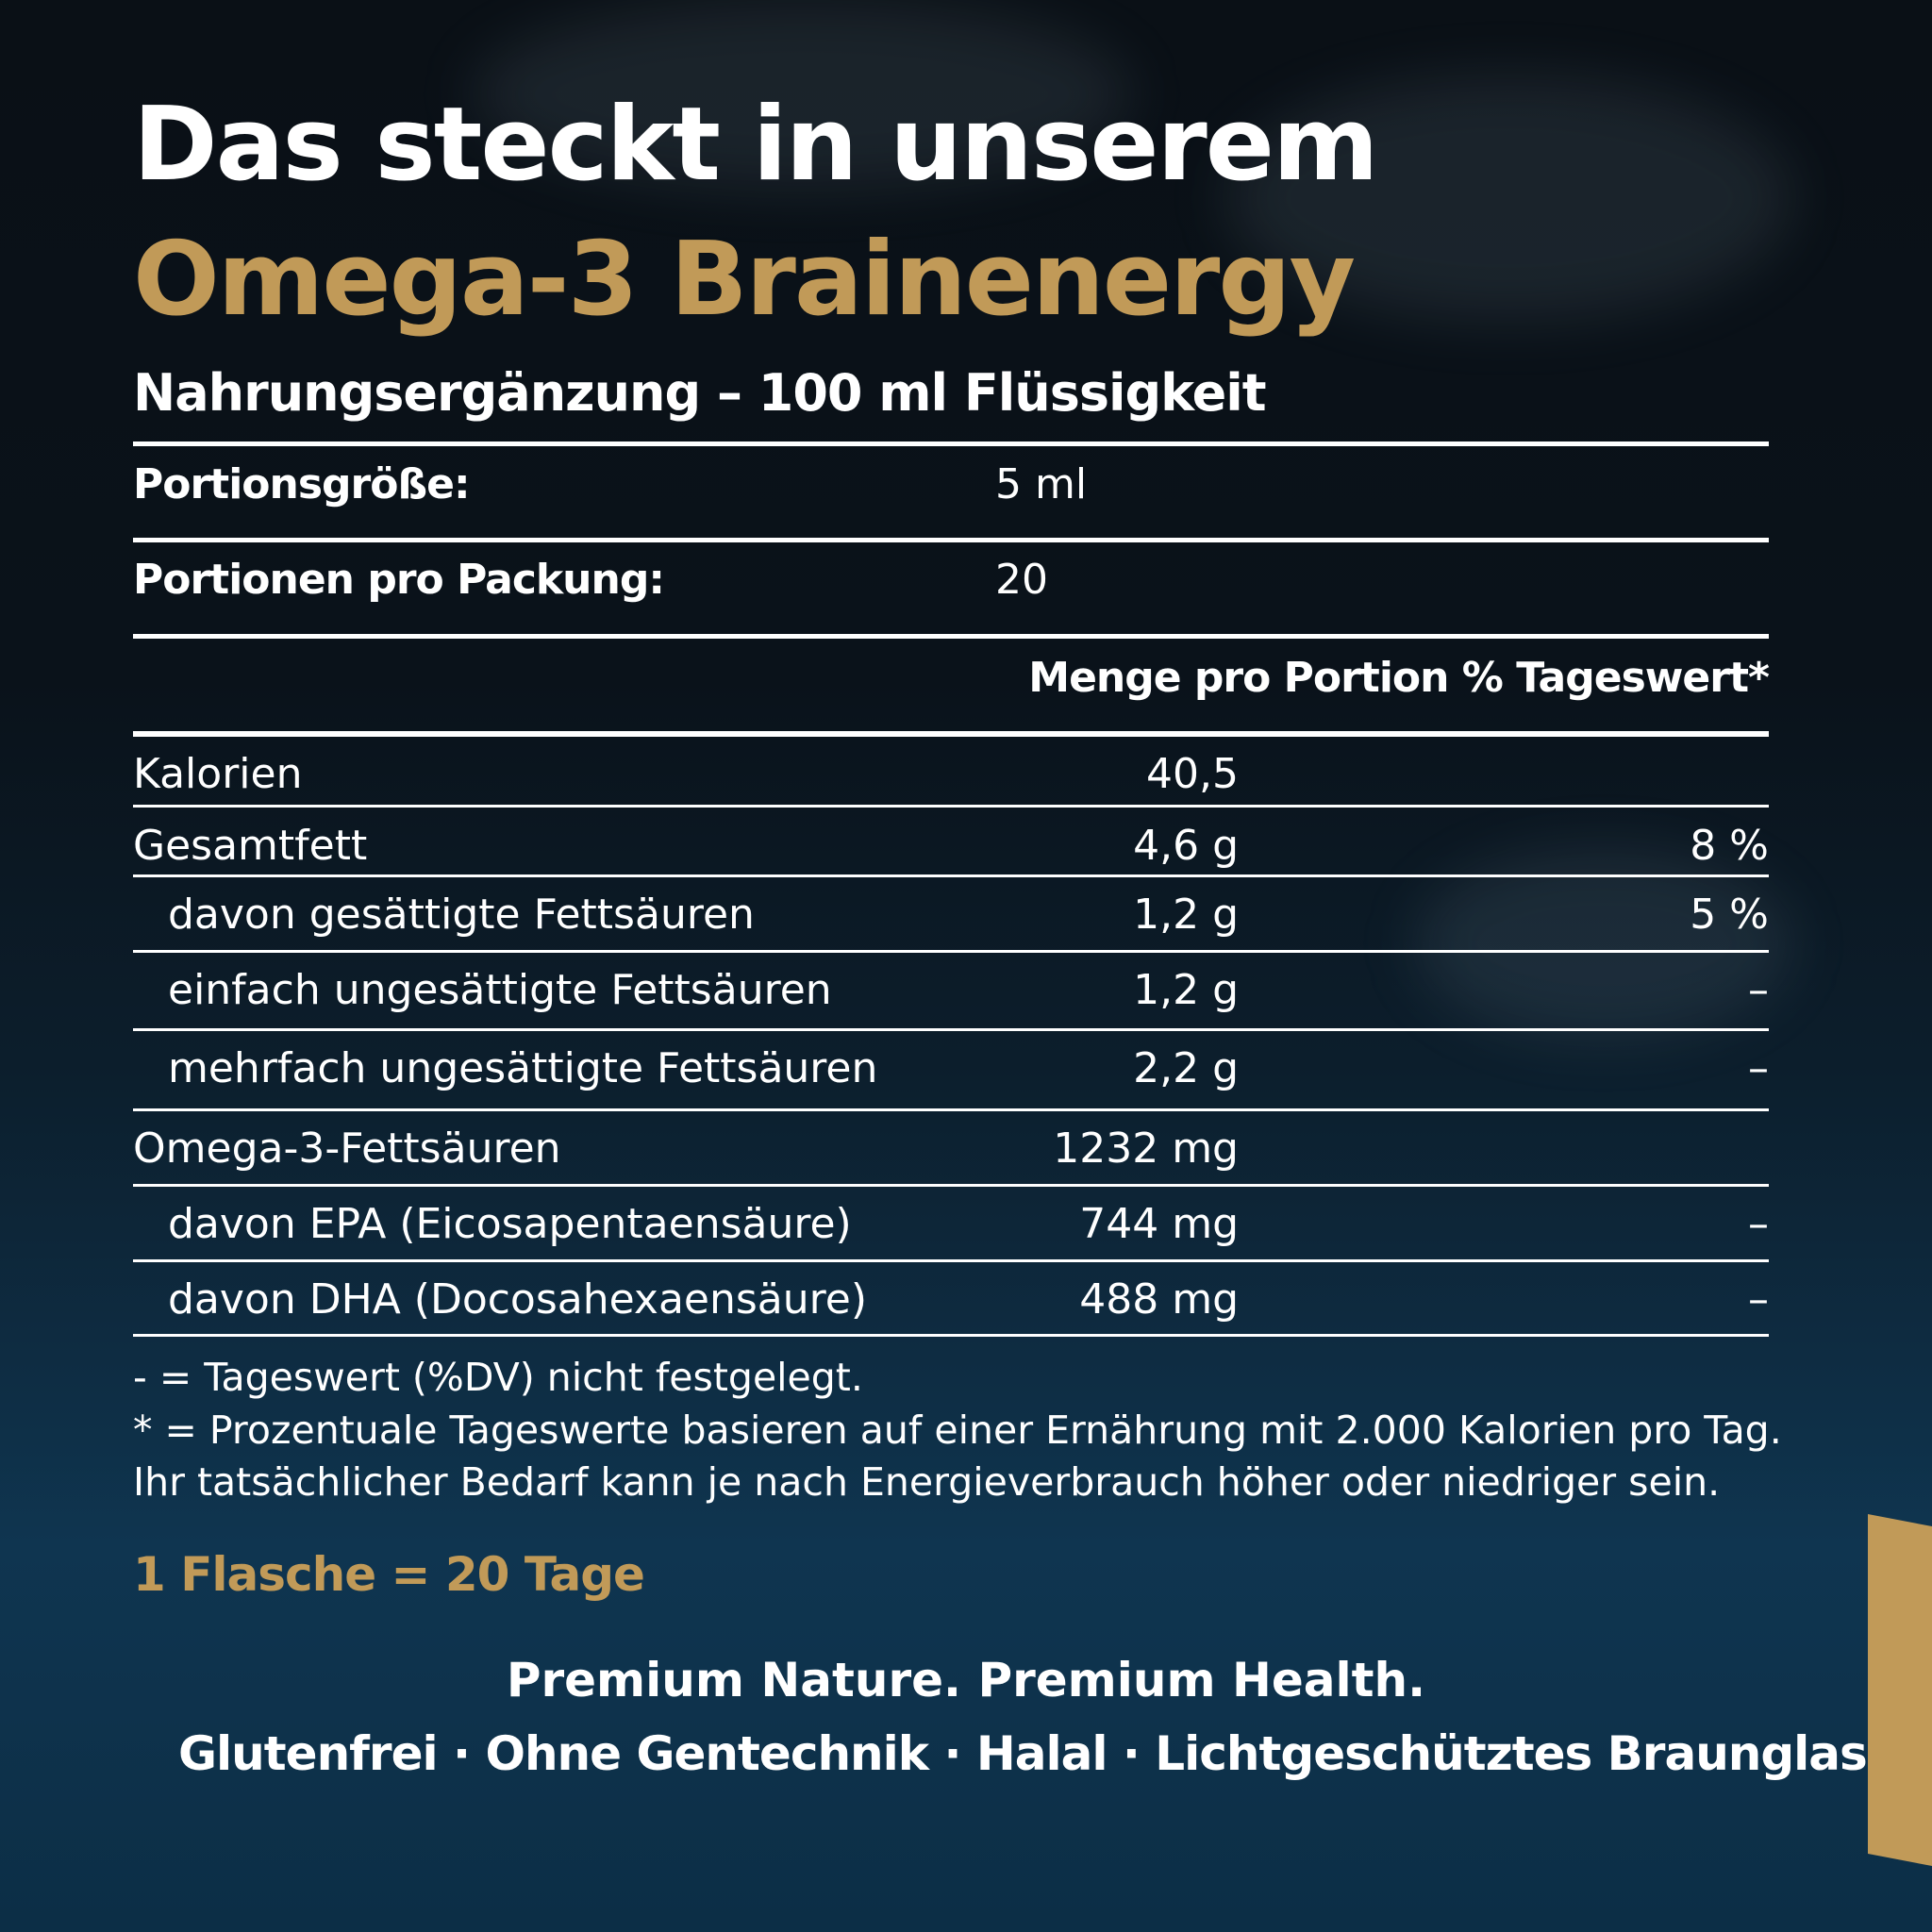 The image size is (1932, 1932). I want to click on table-row: mehrfach ungesättigte Fettsäuren 2,2 g –, so click(951, 1067).